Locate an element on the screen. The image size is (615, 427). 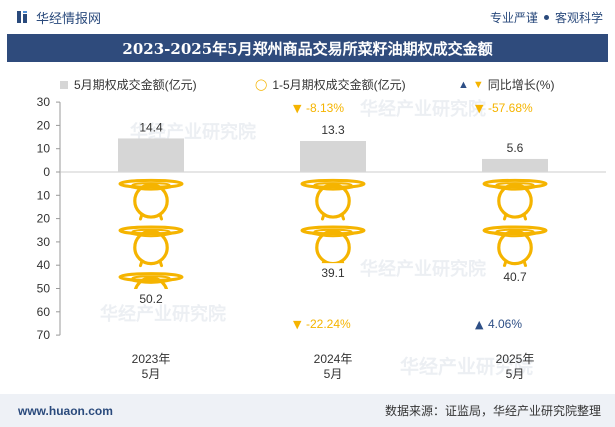
slogan: 专业严谨 客观科学 is located at coordinates (546, 17).